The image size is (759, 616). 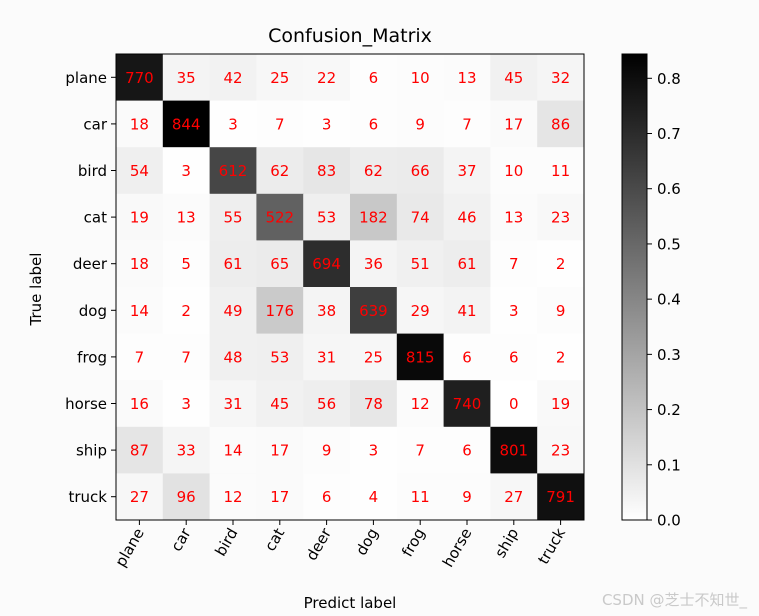 I want to click on y-tick-label: plane, so click(x=86, y=78).